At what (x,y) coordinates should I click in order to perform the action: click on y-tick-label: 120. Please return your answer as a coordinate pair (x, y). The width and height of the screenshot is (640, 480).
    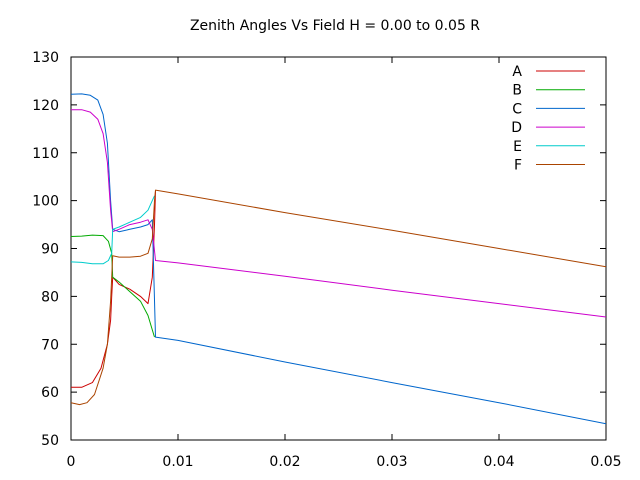
    Looking at the image, I should click on (45, 106).